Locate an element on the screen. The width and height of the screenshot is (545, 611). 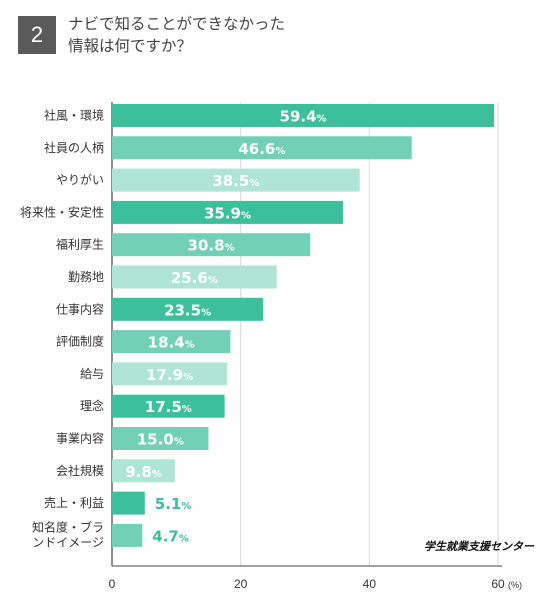
value-label: 38.5% is located at coordinates (235, 181).